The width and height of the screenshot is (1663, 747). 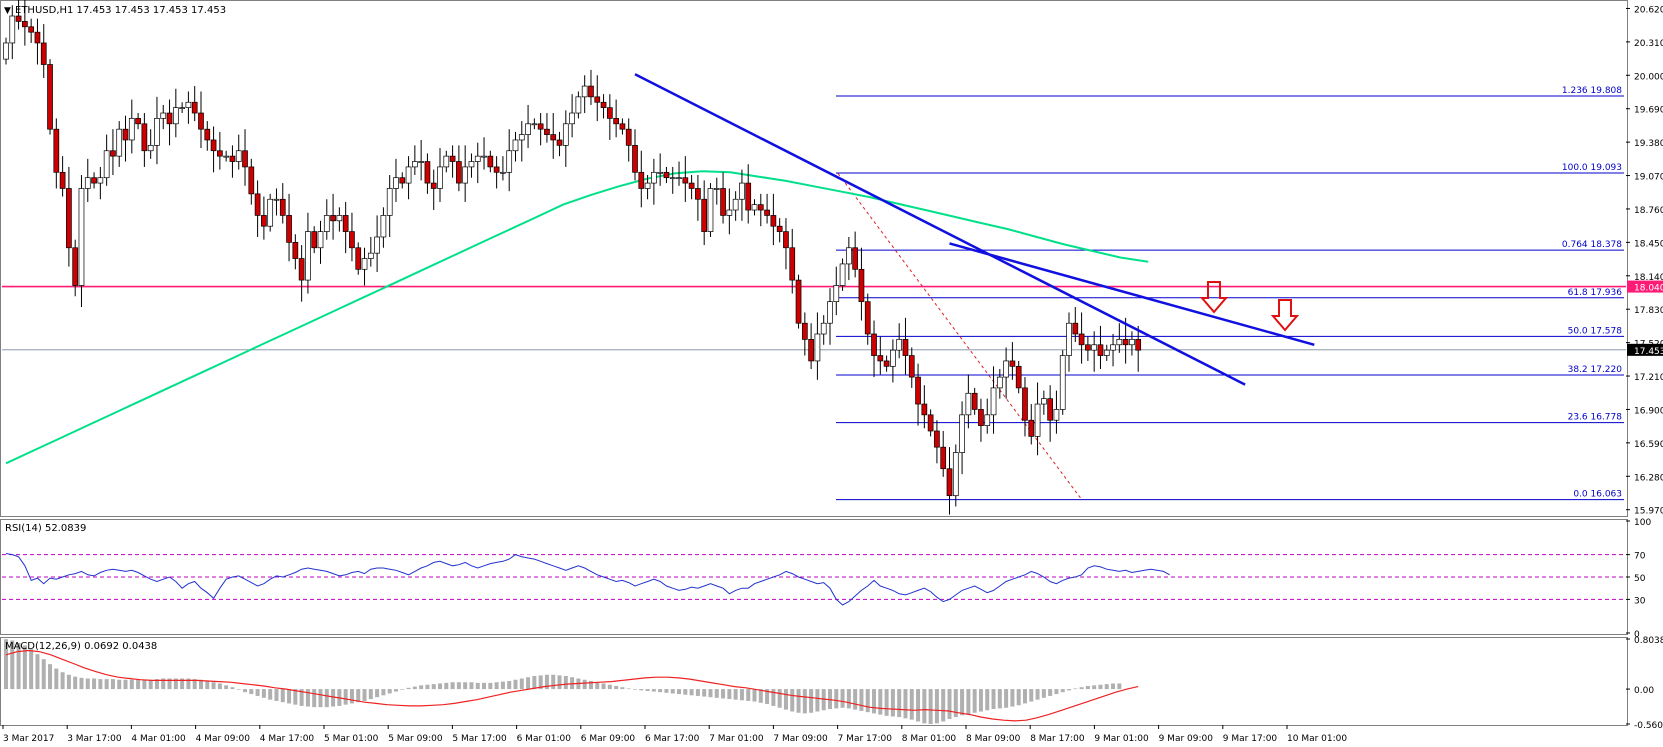 What do you see at coordinates (1645, 349) in the screenshot?
I see `last-price-tag` at bounding box center [1645, 349].